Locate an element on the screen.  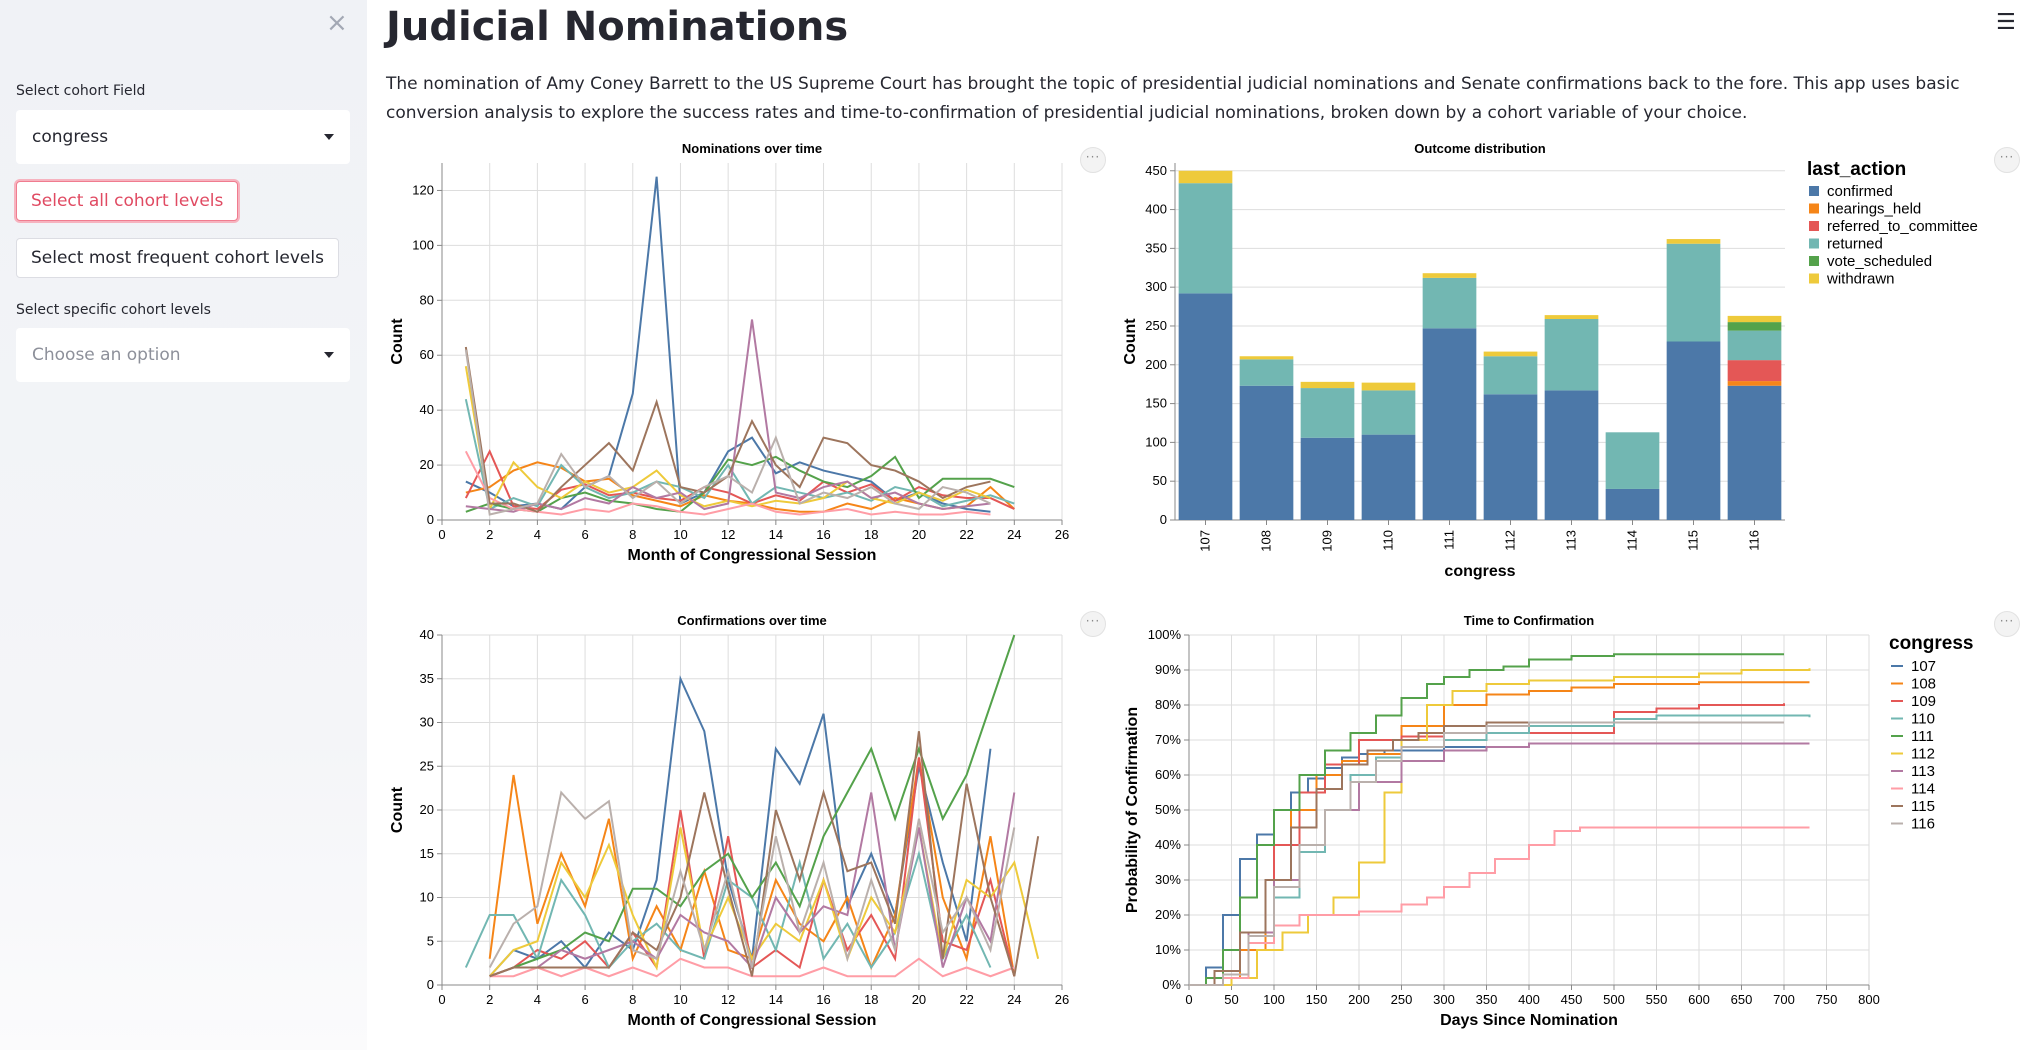
hamburger-menu-icon: ☰ is located at coordinates (2006, 22).